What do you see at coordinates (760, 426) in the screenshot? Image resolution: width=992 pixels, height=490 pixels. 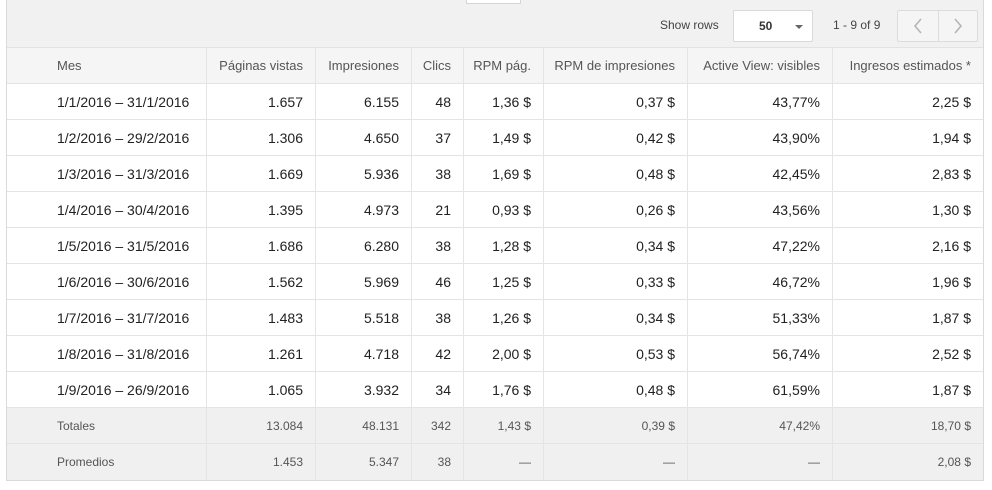 I see `total-active-view-viewable: 47,42%` at bounding box center [760, 426].